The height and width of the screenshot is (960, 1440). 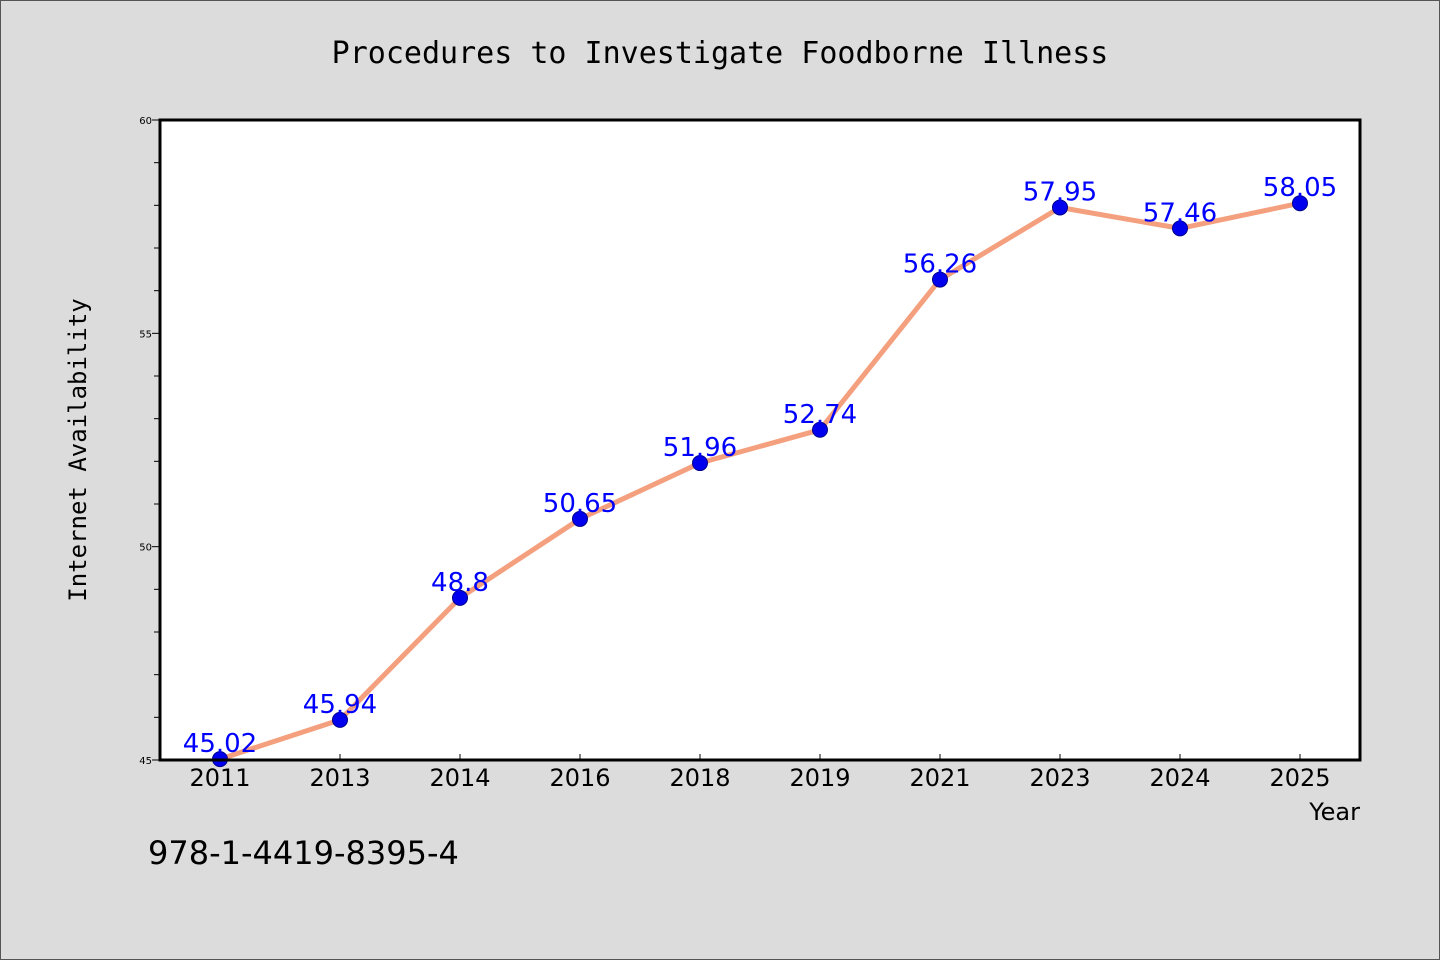 I want to click on data-point-2019, so click(x=820, y=429).